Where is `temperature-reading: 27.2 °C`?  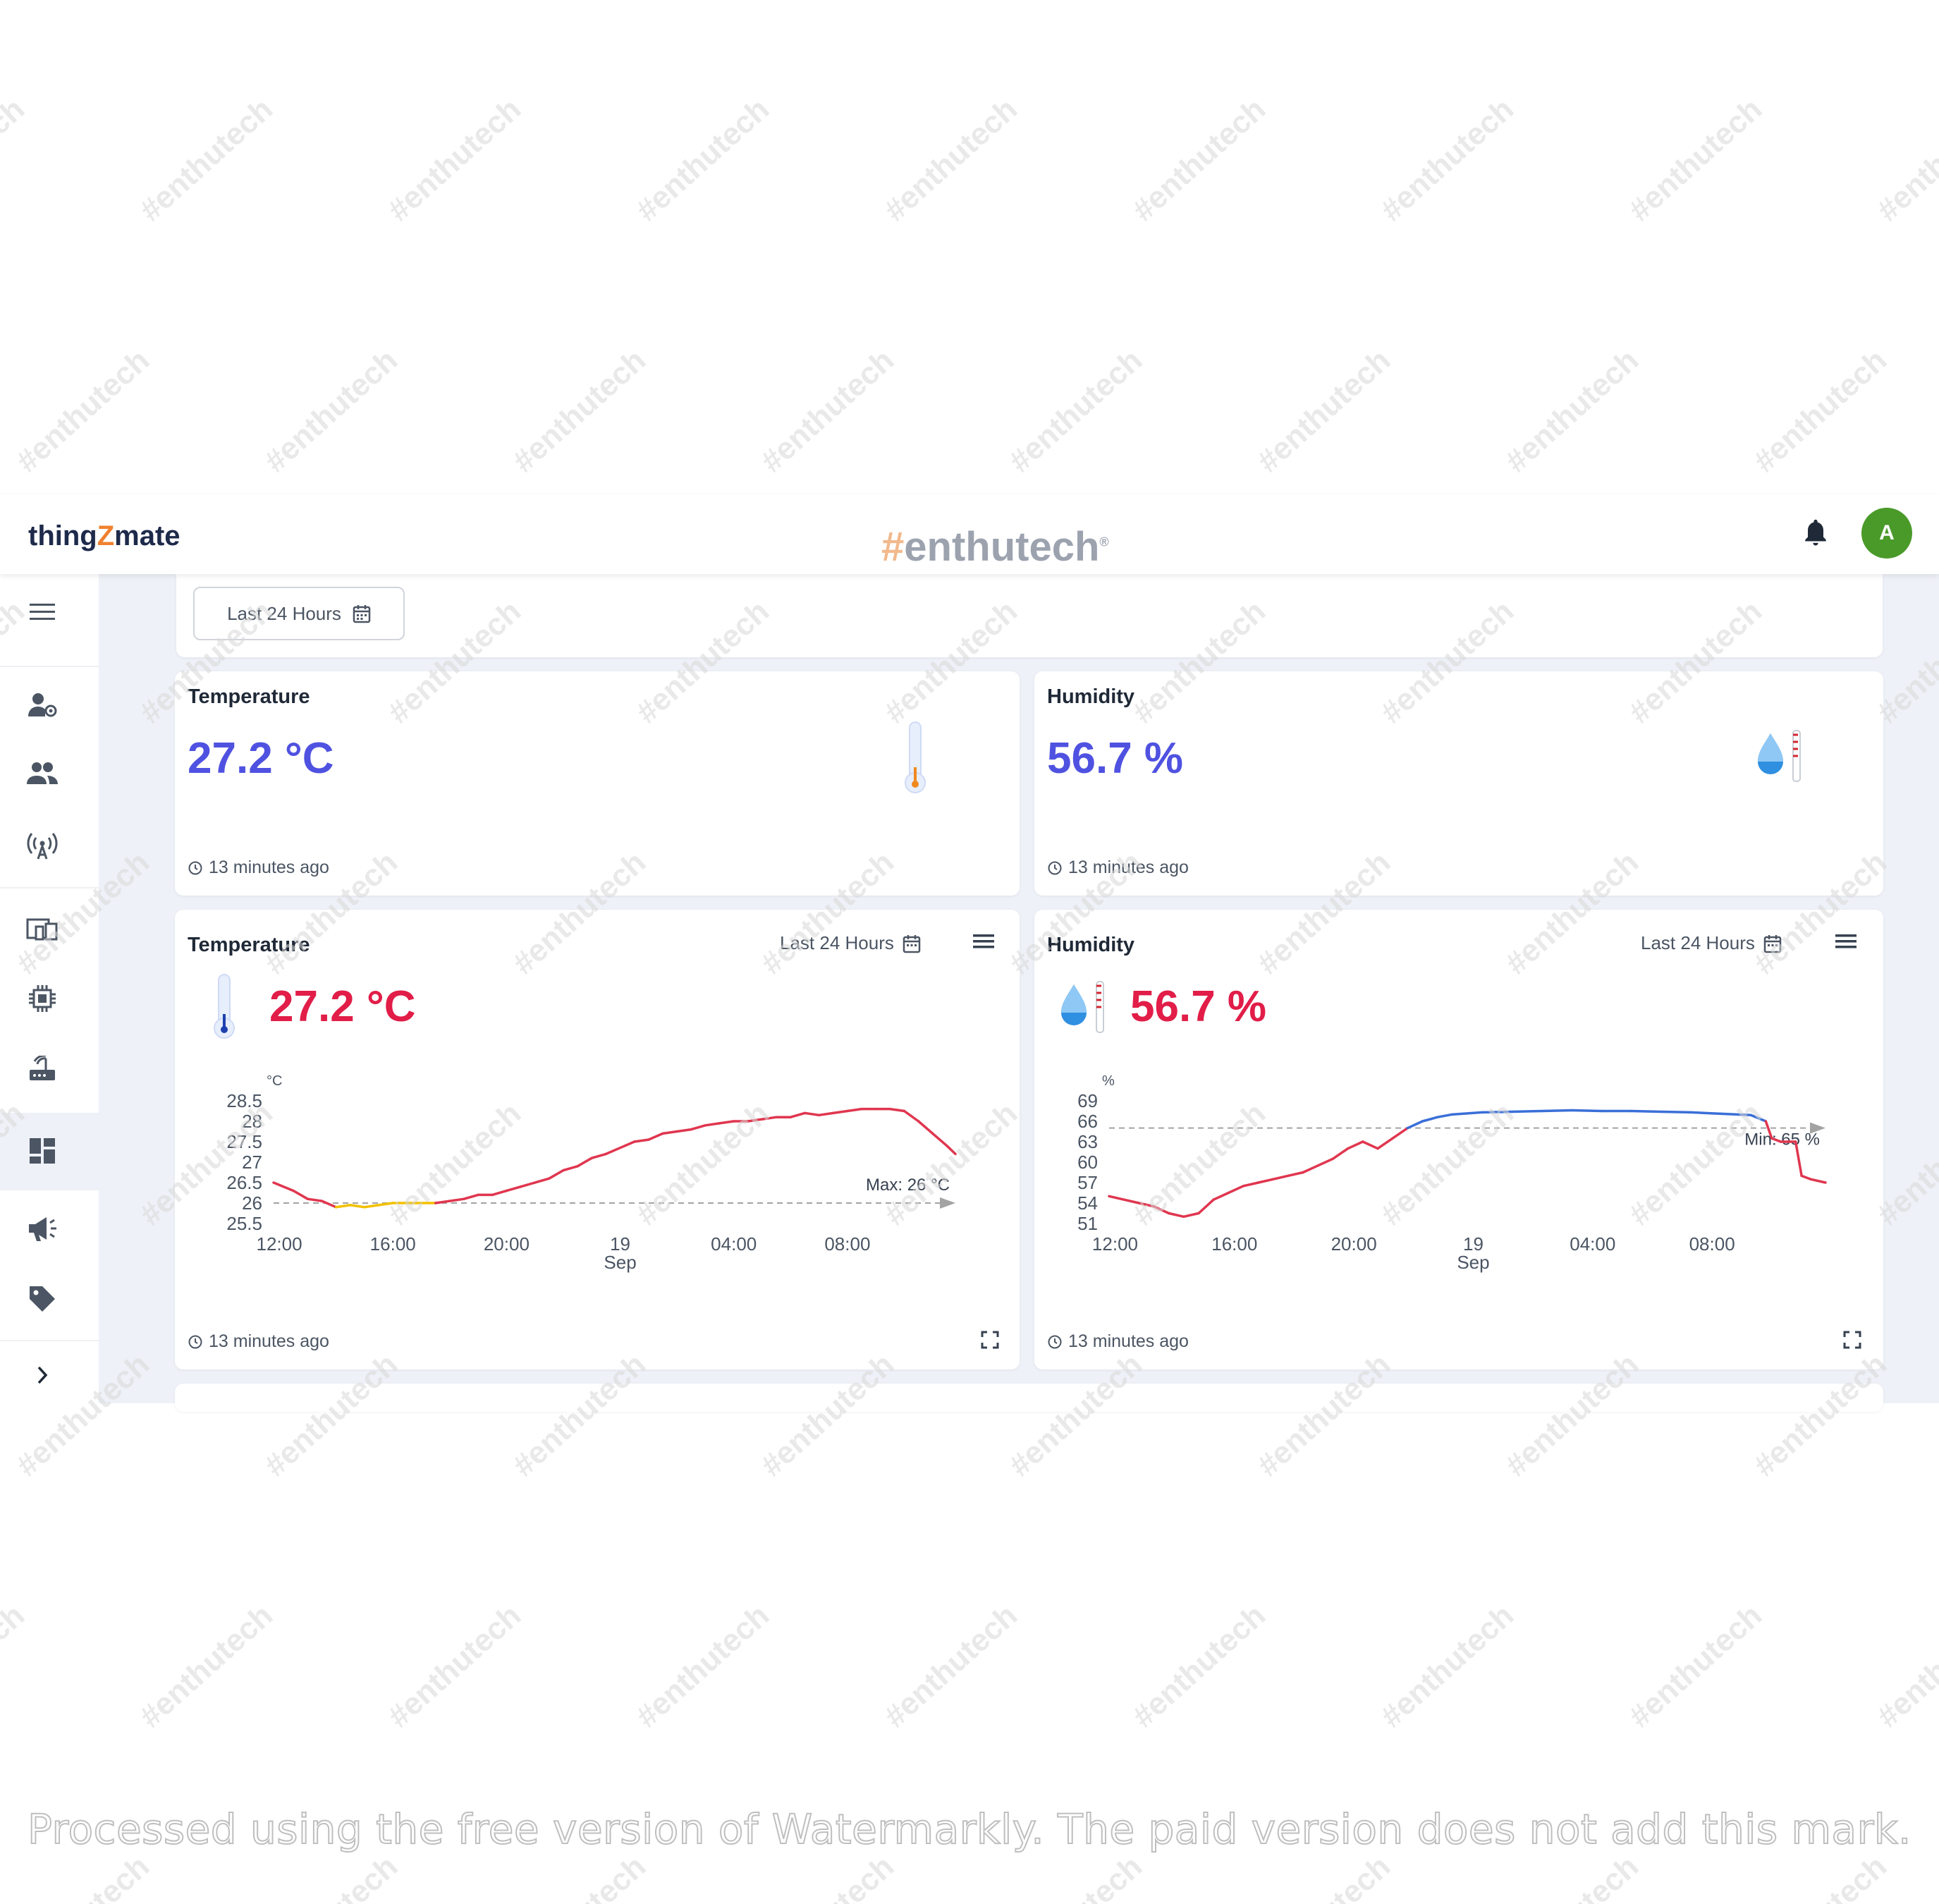 temperature-reading: 27.2 °C is located at coordinates (261, 758).